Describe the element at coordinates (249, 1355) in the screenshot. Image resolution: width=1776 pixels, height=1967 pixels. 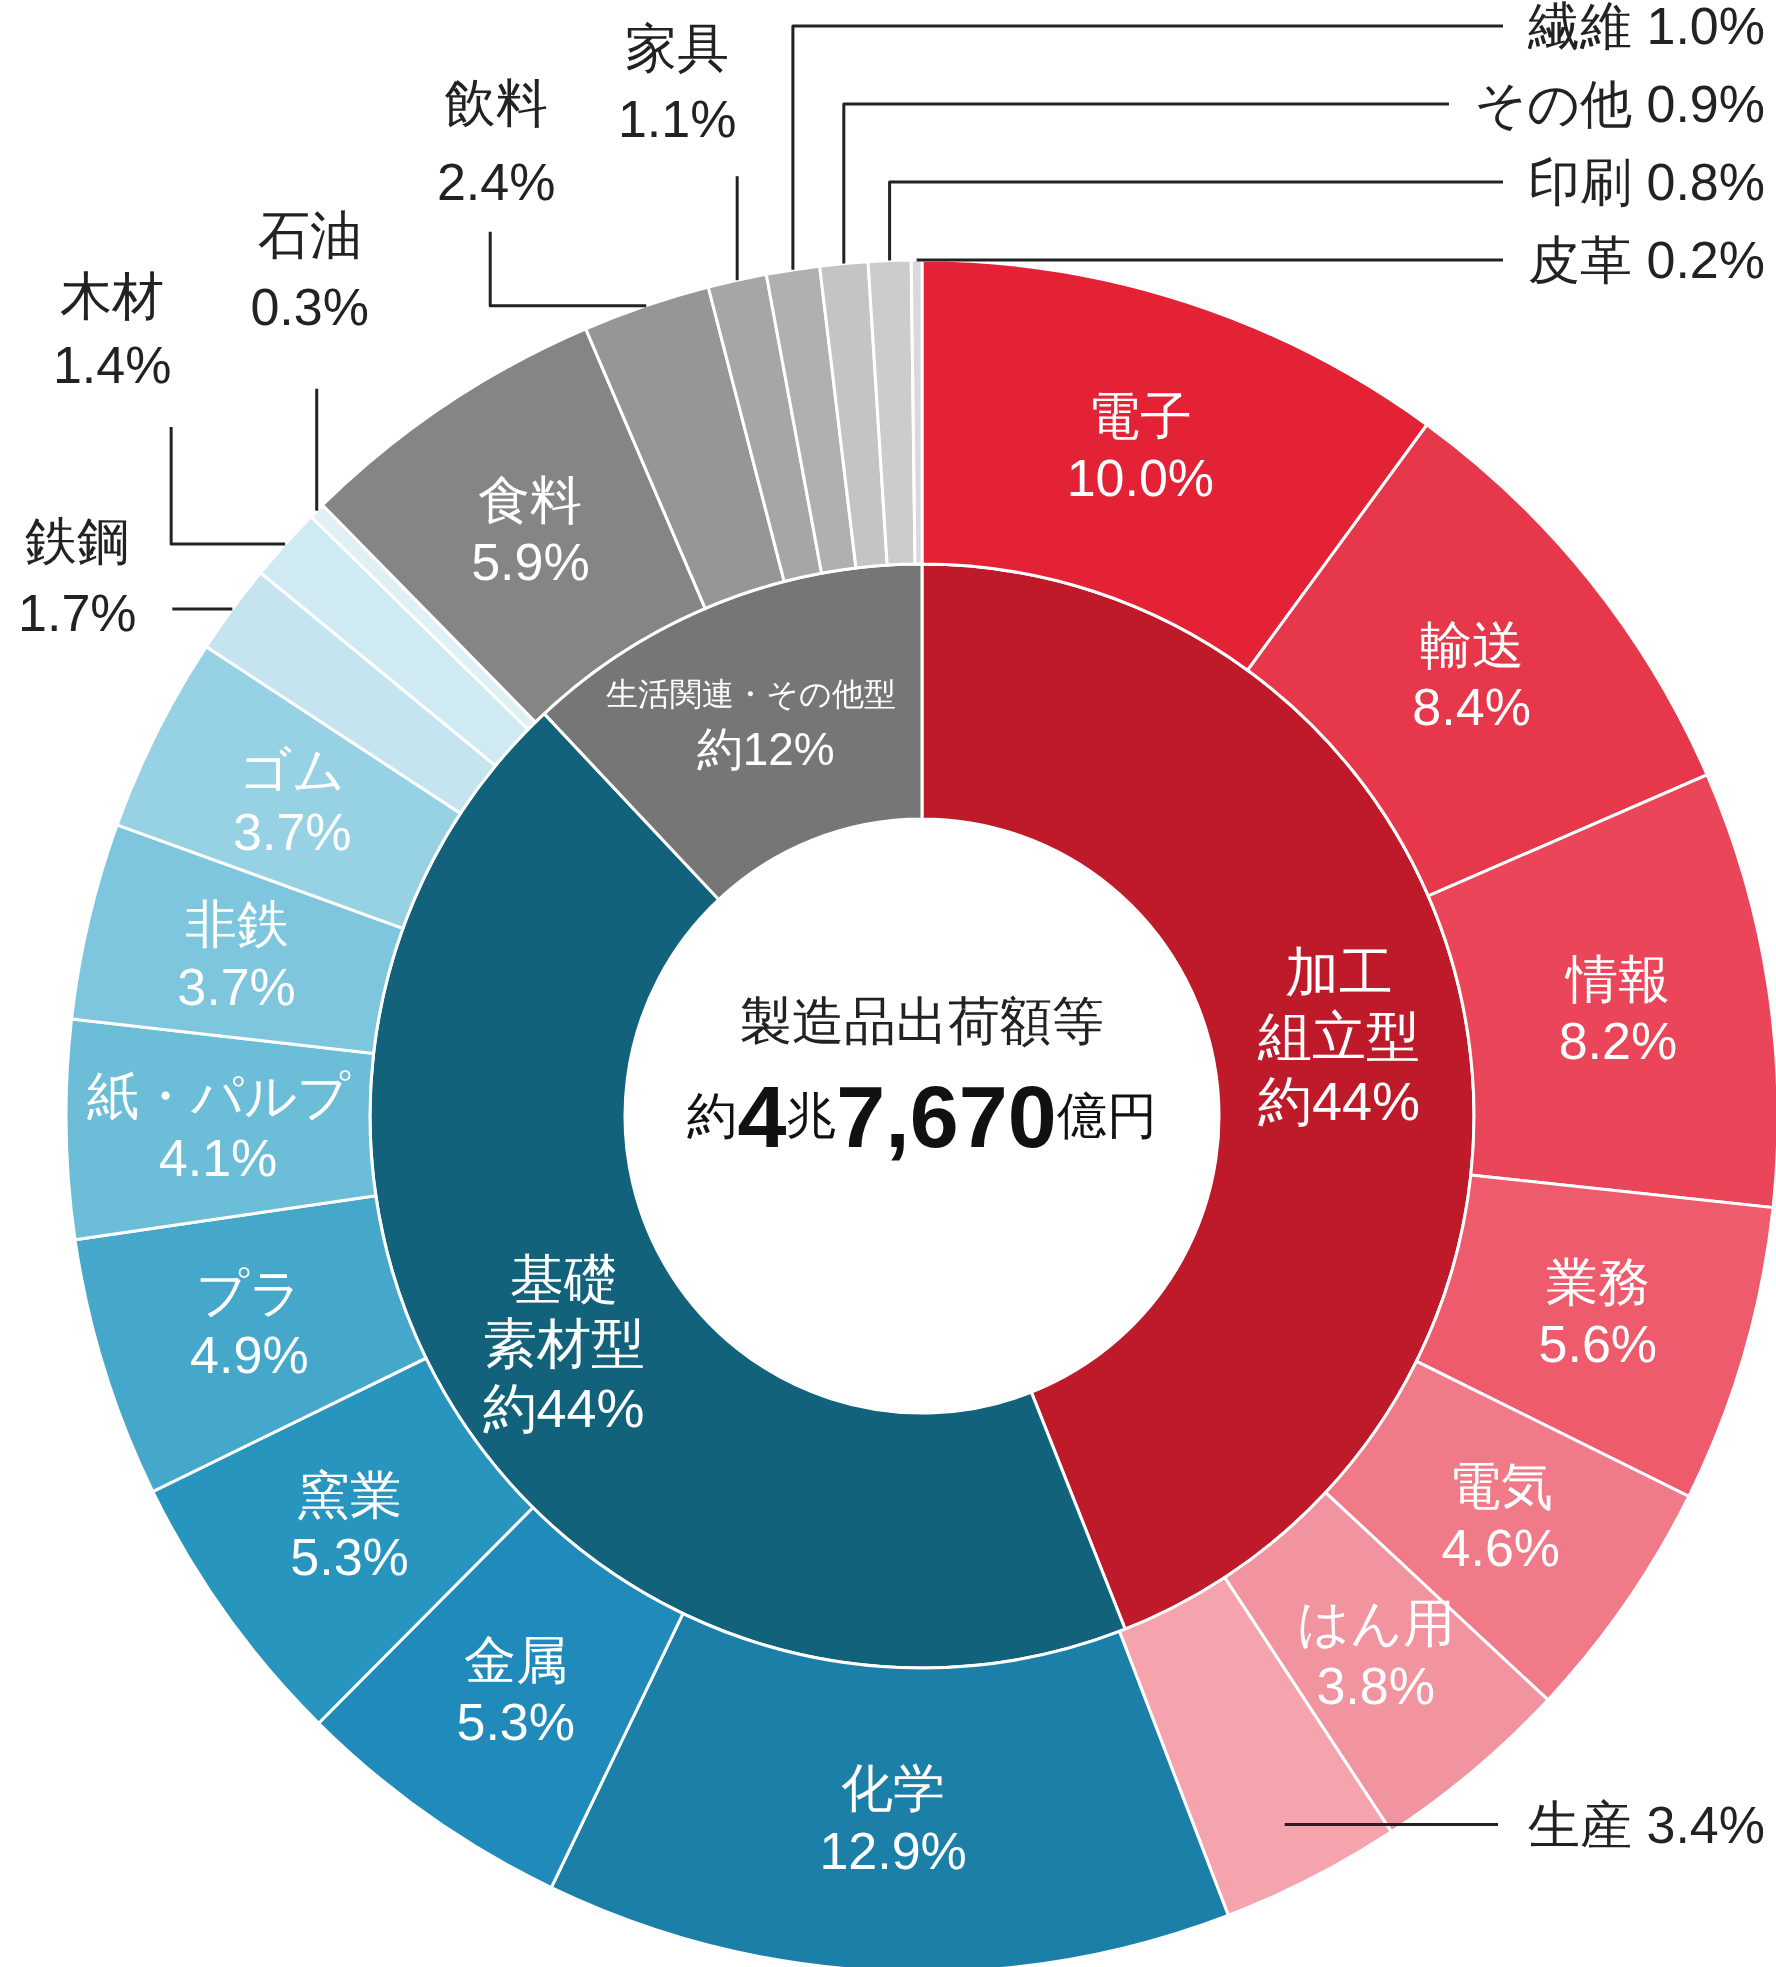
I see `label: 4.9%` at that location.